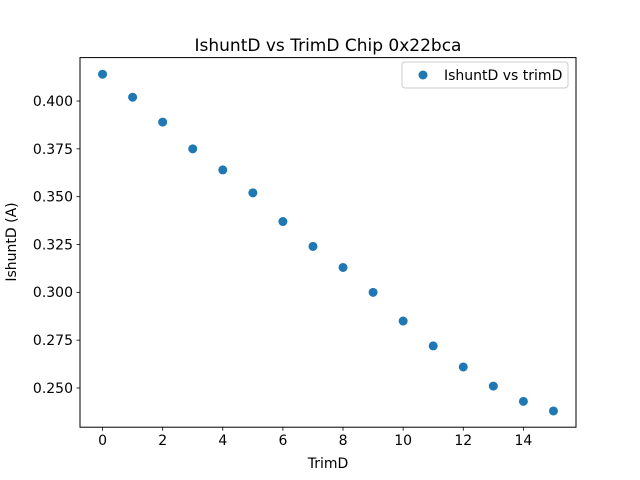  Describe the element at coordinates (162, 441) in the screenshot. I see `x-tick-label: 2` at that location.